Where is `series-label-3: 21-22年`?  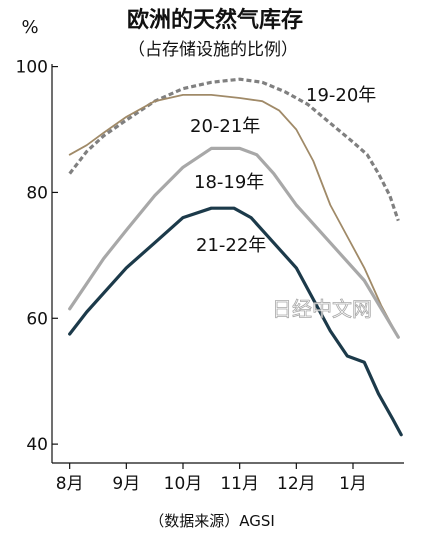
series-label-3: 21-22年 is located at coordinates (231, 245).